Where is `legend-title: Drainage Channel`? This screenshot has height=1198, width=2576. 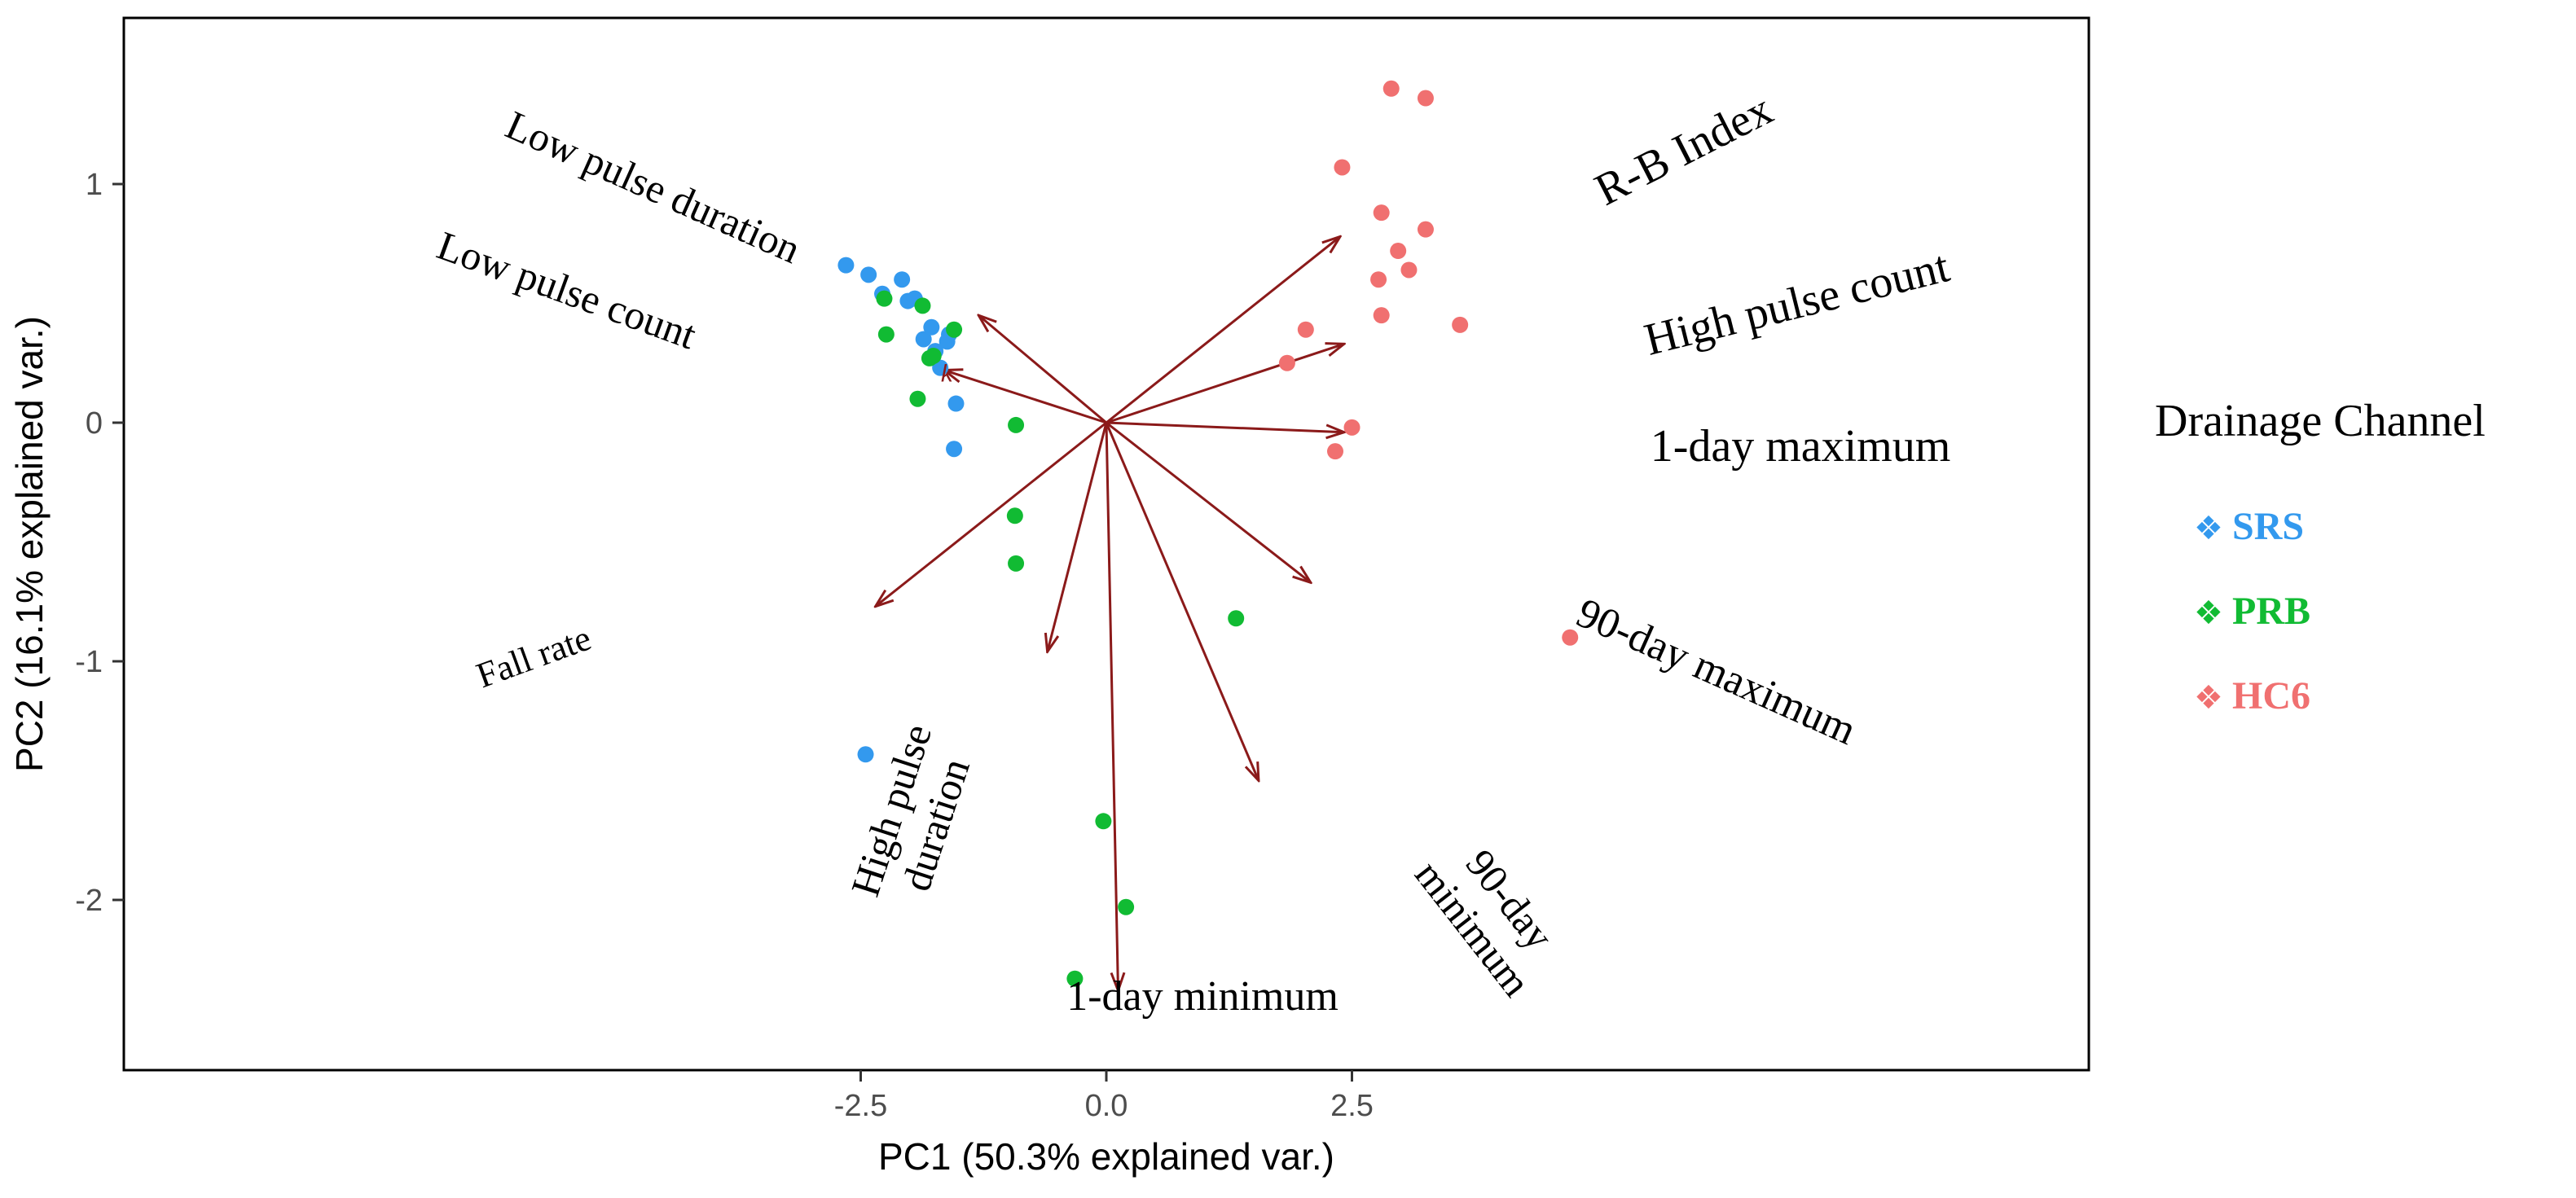 legend-title: Drainage Channel is located at coordinates (2320, 421).